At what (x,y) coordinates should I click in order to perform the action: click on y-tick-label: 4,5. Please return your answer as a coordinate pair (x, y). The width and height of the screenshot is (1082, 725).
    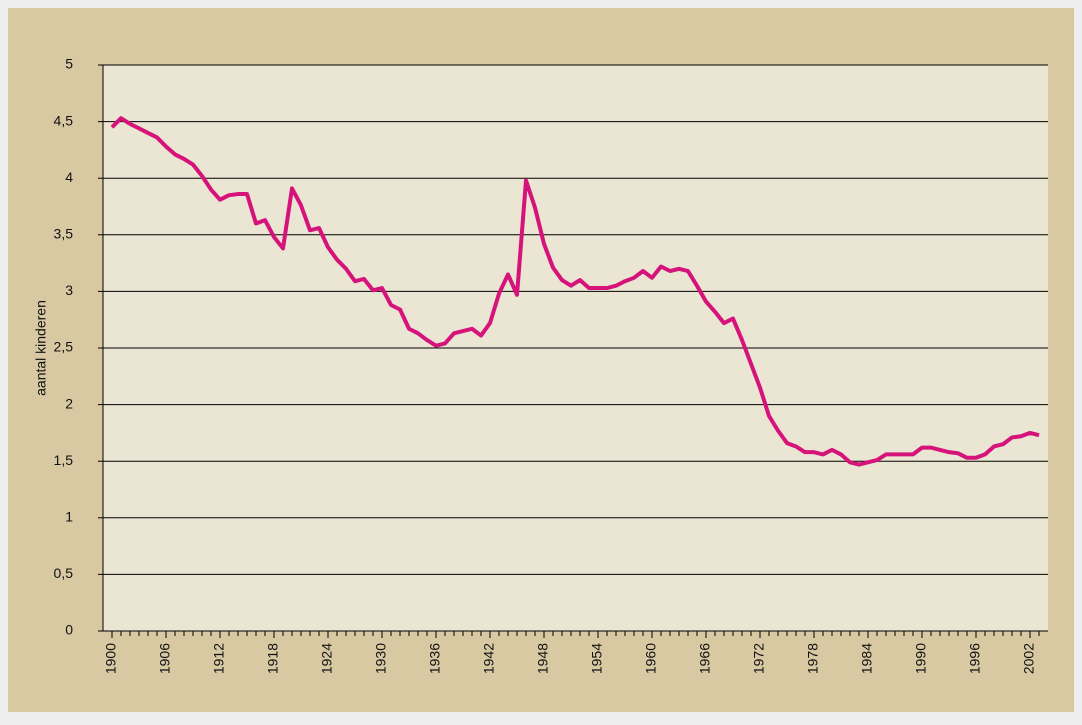
    Looking at the image, I should click on (64, 120).